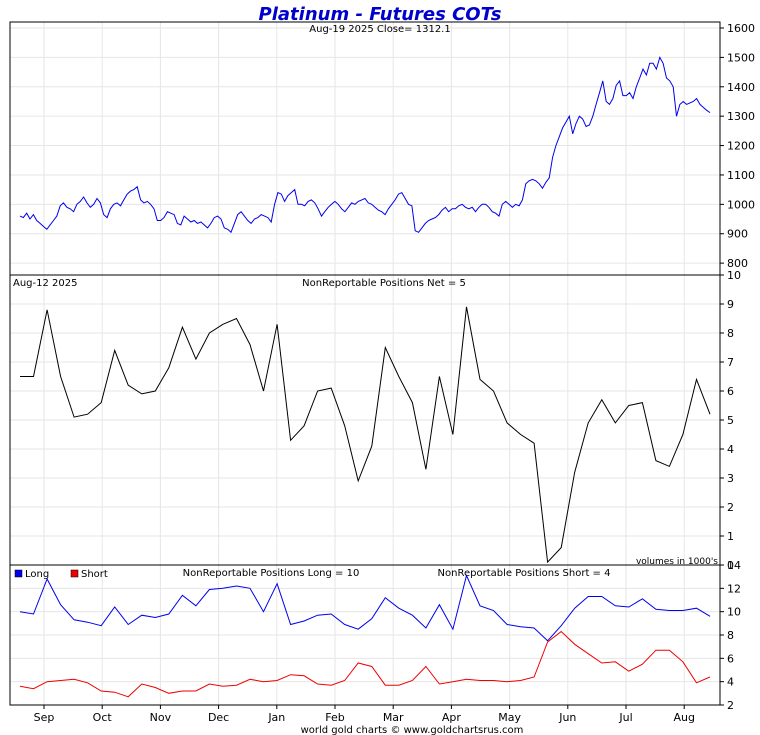 This screenshot has width=760, height=735. I want to click on x-tick-label: Nov, so click(161, 717).